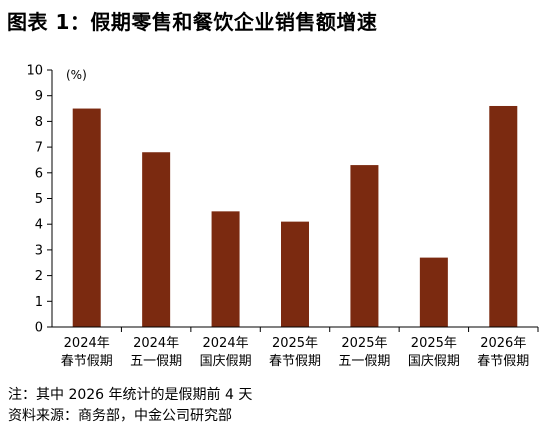 This screenshot has width=550, height=437. Describe the element at coordinates (39, 122) in the screenshot. I see `y-tick-label: 8` at that location.